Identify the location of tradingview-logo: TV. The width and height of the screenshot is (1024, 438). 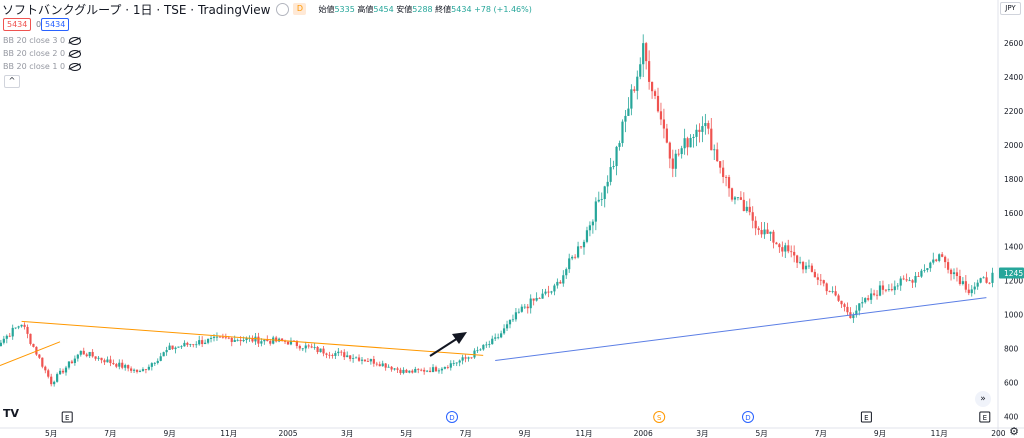
(11, 413).